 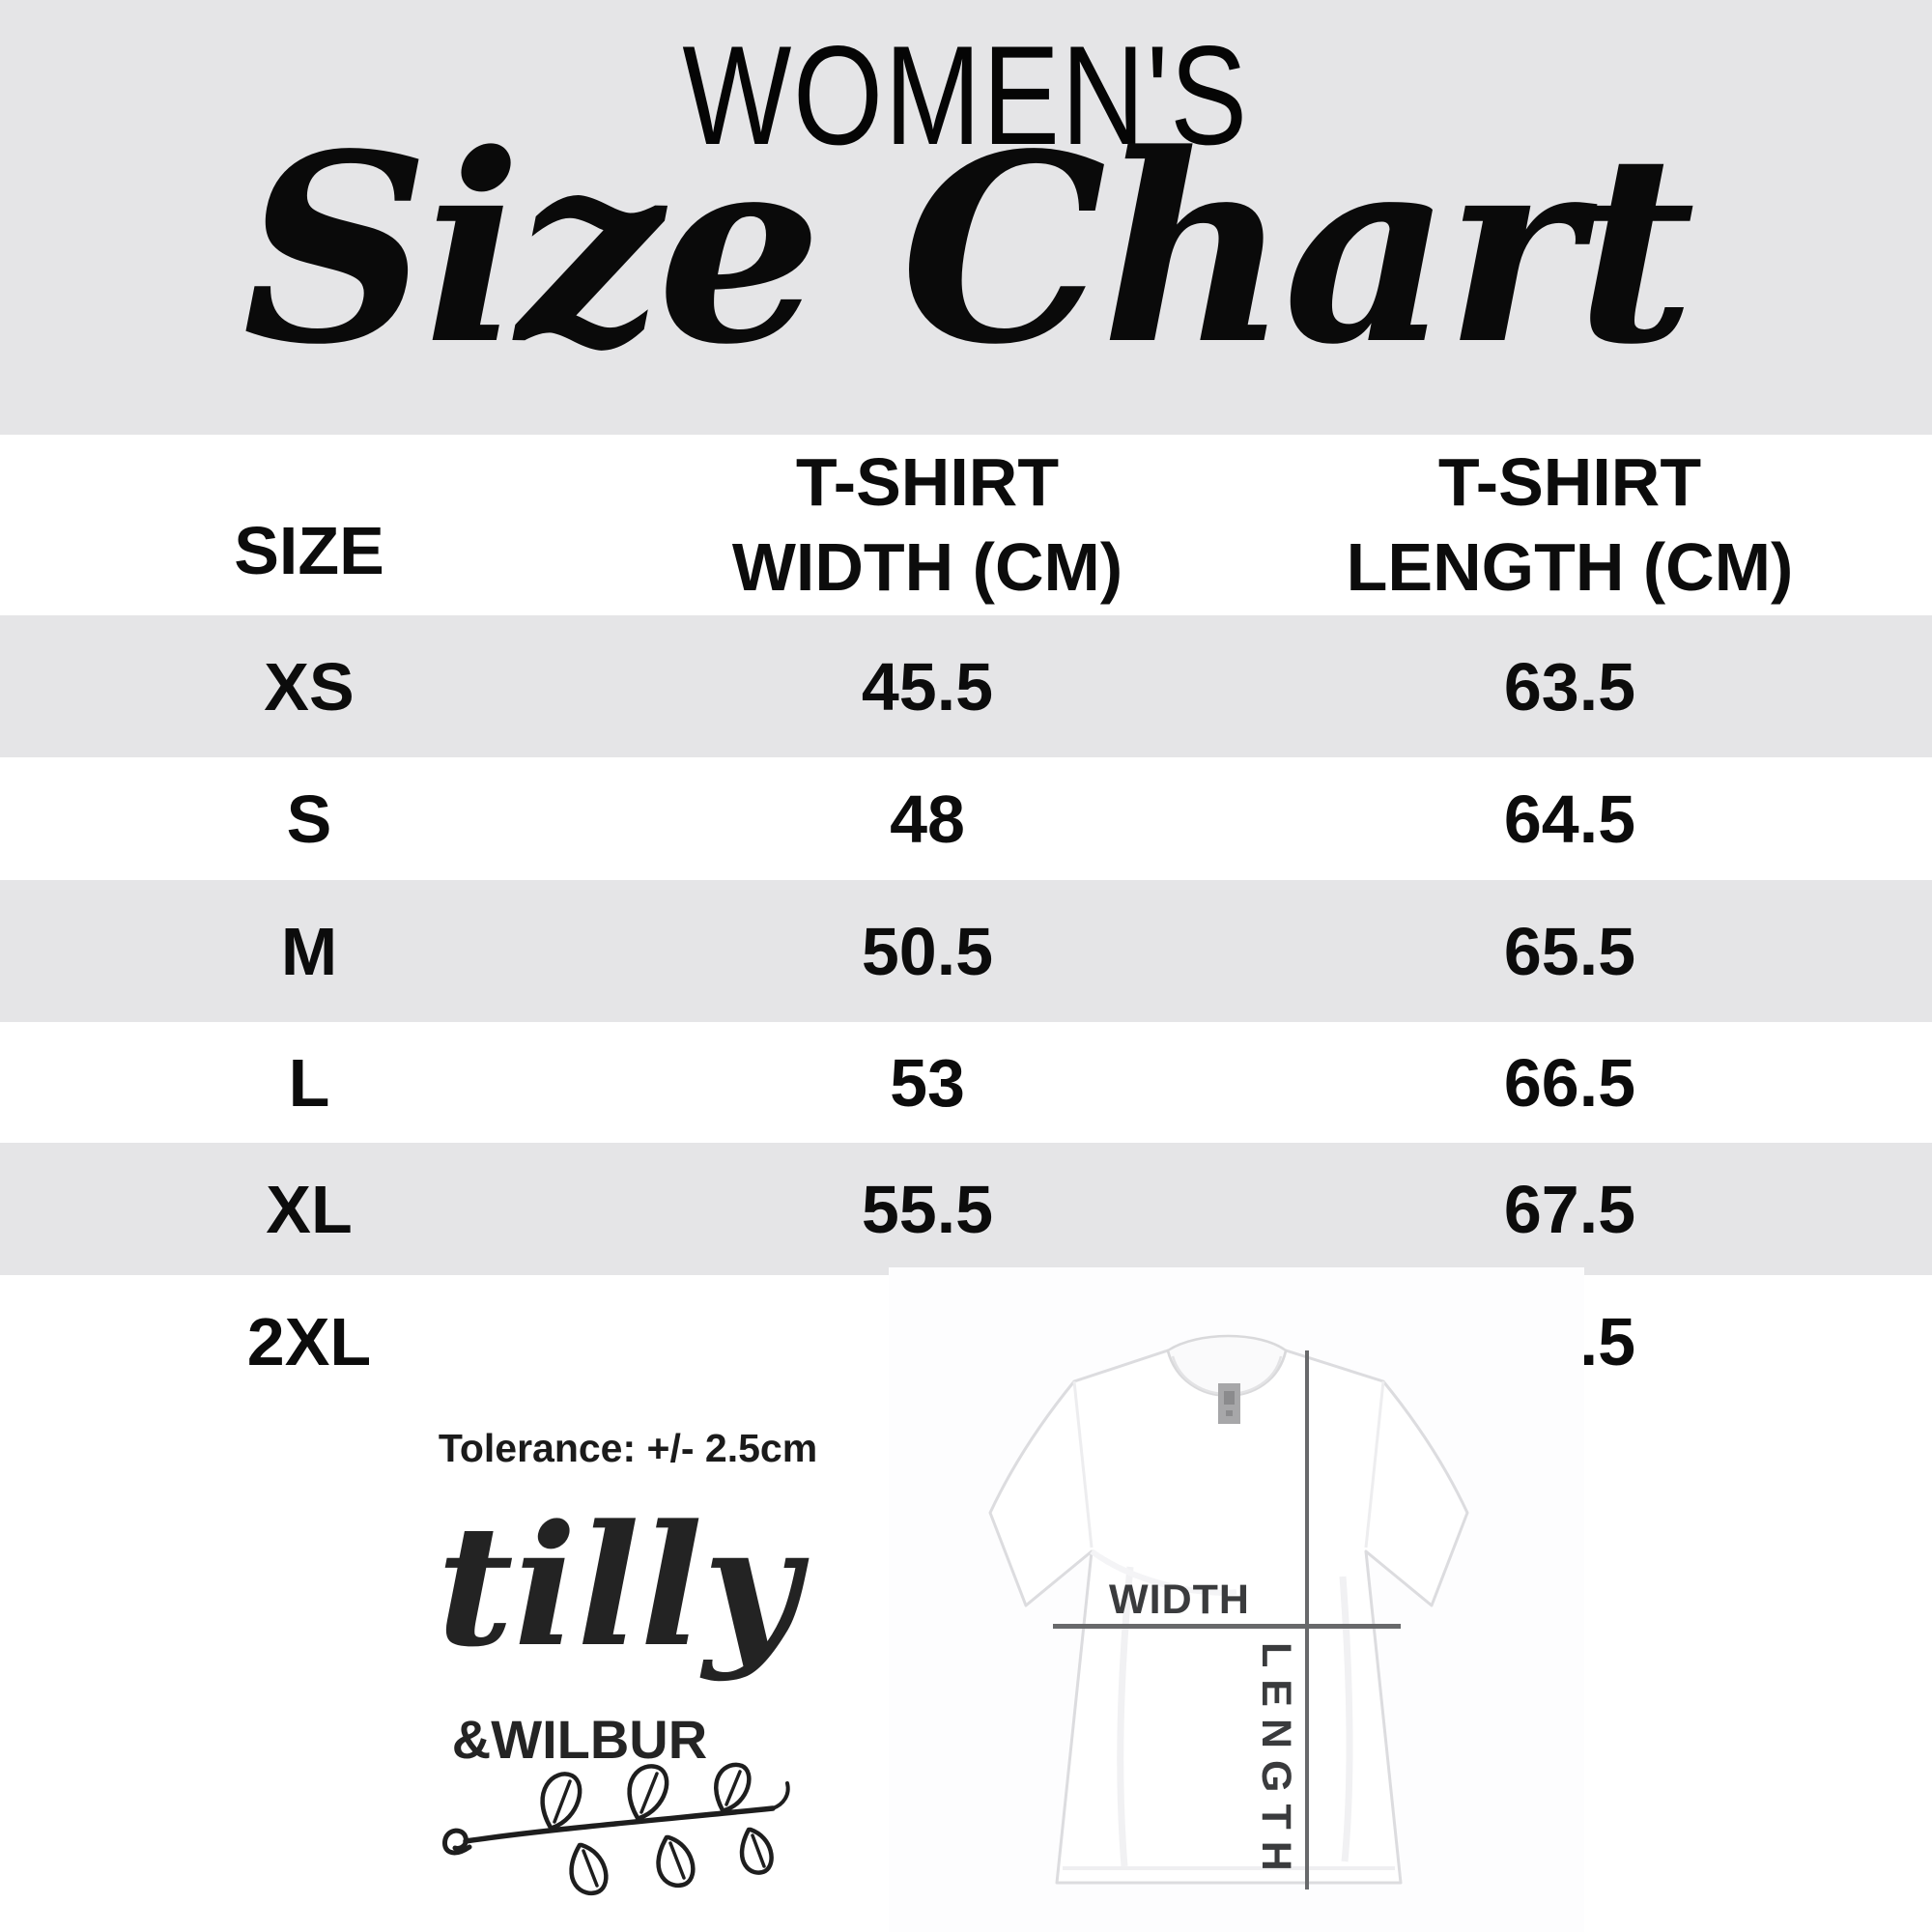 What do you see at coordinates (1569, 686) in the screenshot?
I see `length-cell: 63.5` at bounding box center [1569, 686].